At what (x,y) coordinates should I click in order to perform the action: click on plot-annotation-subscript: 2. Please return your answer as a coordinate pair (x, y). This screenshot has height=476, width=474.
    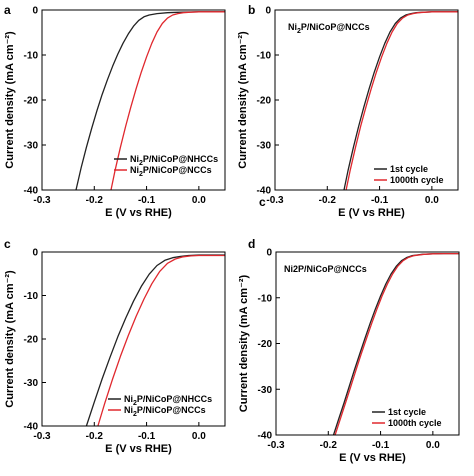
    Looking at the image, I should click on (299, 31).